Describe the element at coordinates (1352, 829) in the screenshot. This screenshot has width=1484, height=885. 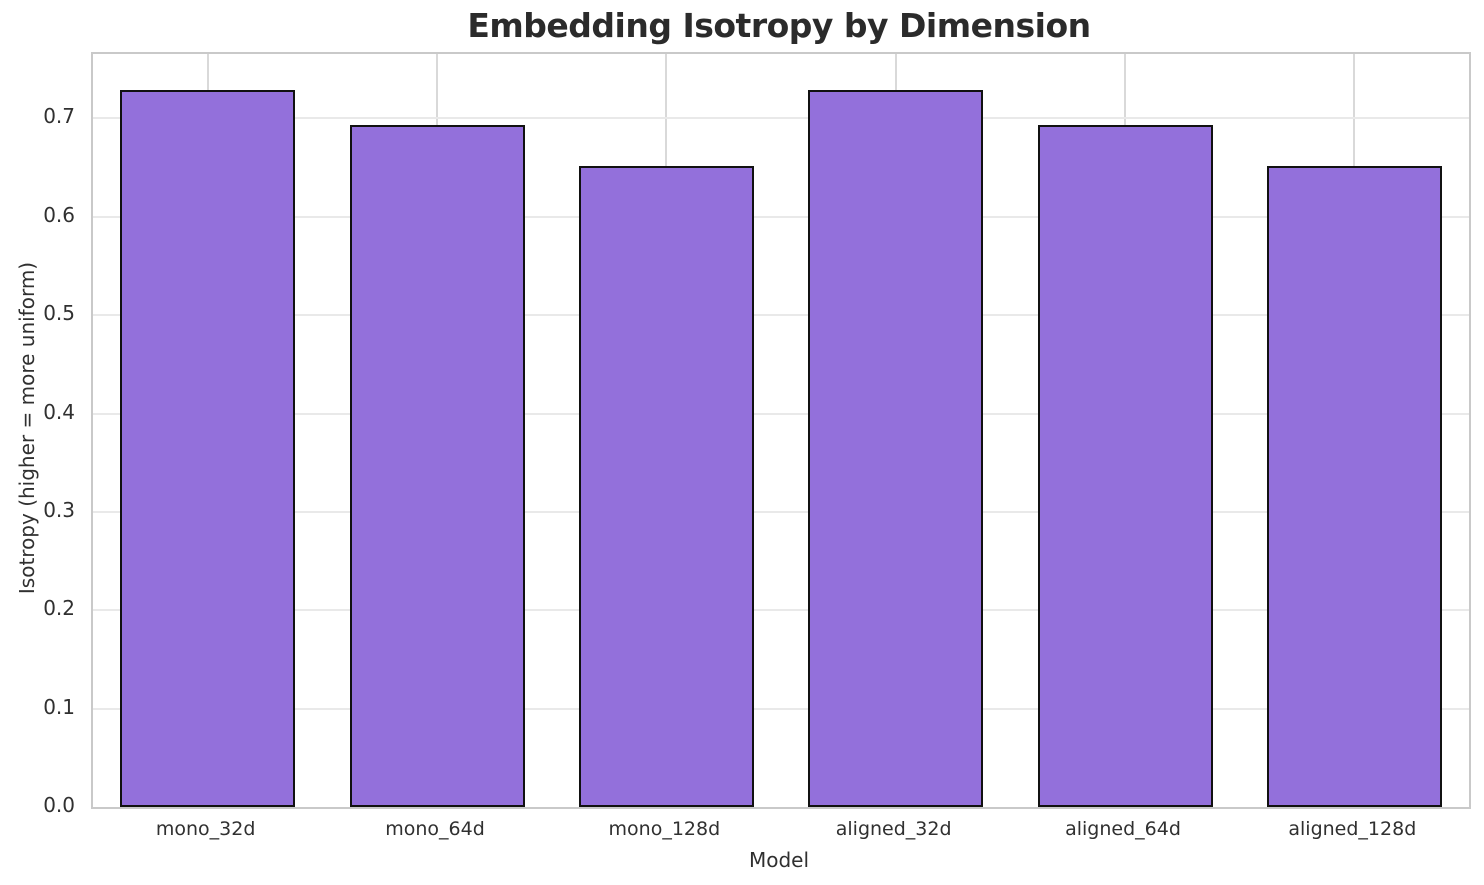
I see `x-tick-aligned_128d: aligned_128d` at that location.